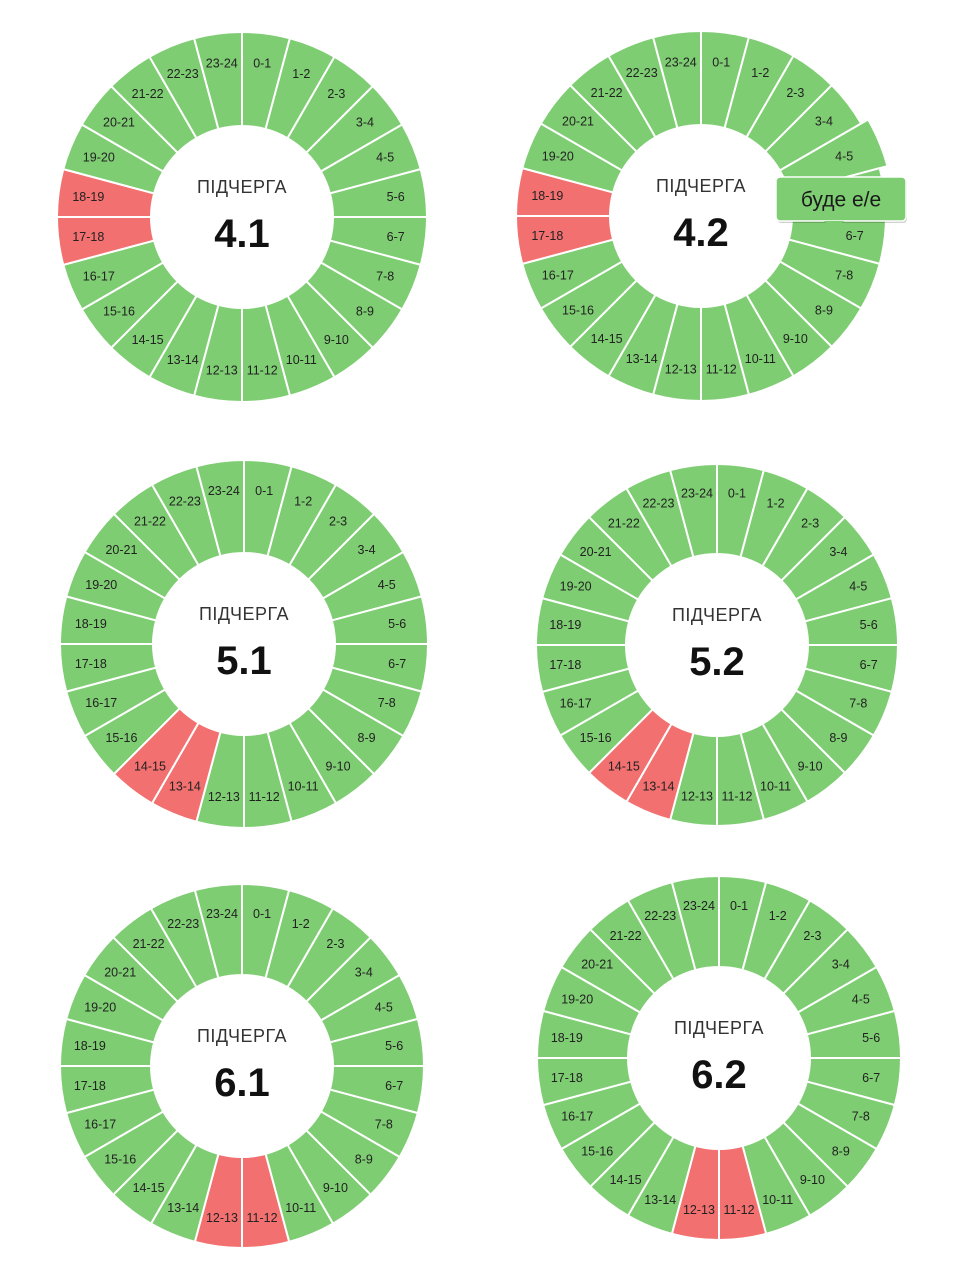 This screenshot has height=1280, width=960. What do you see at coordinates (834, 226) in the screenshot?
I see `tooltip-pointer` at bounding box center [834, 226].